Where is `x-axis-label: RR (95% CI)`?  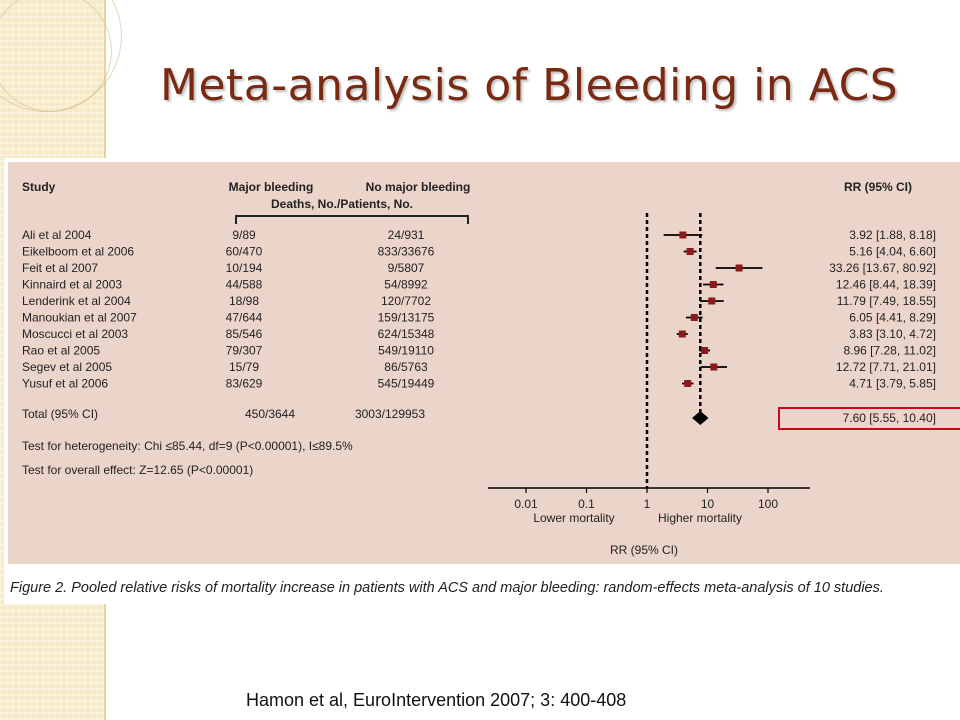
x-axis-label: RR (95% CI) is located at coordinates (644, 550).